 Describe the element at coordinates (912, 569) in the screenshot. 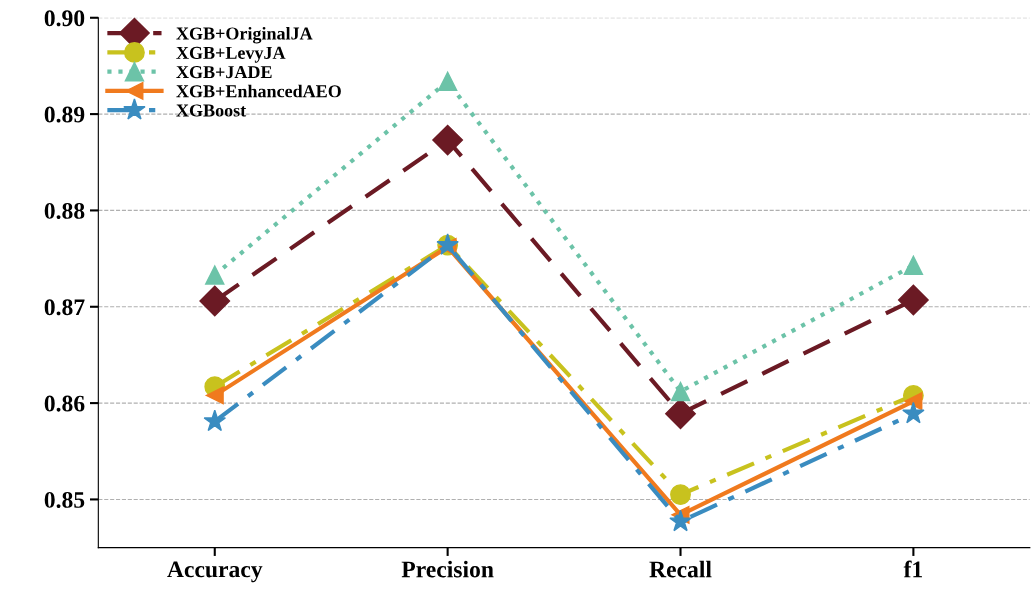

I see `x-tick-label: f1` at that location.